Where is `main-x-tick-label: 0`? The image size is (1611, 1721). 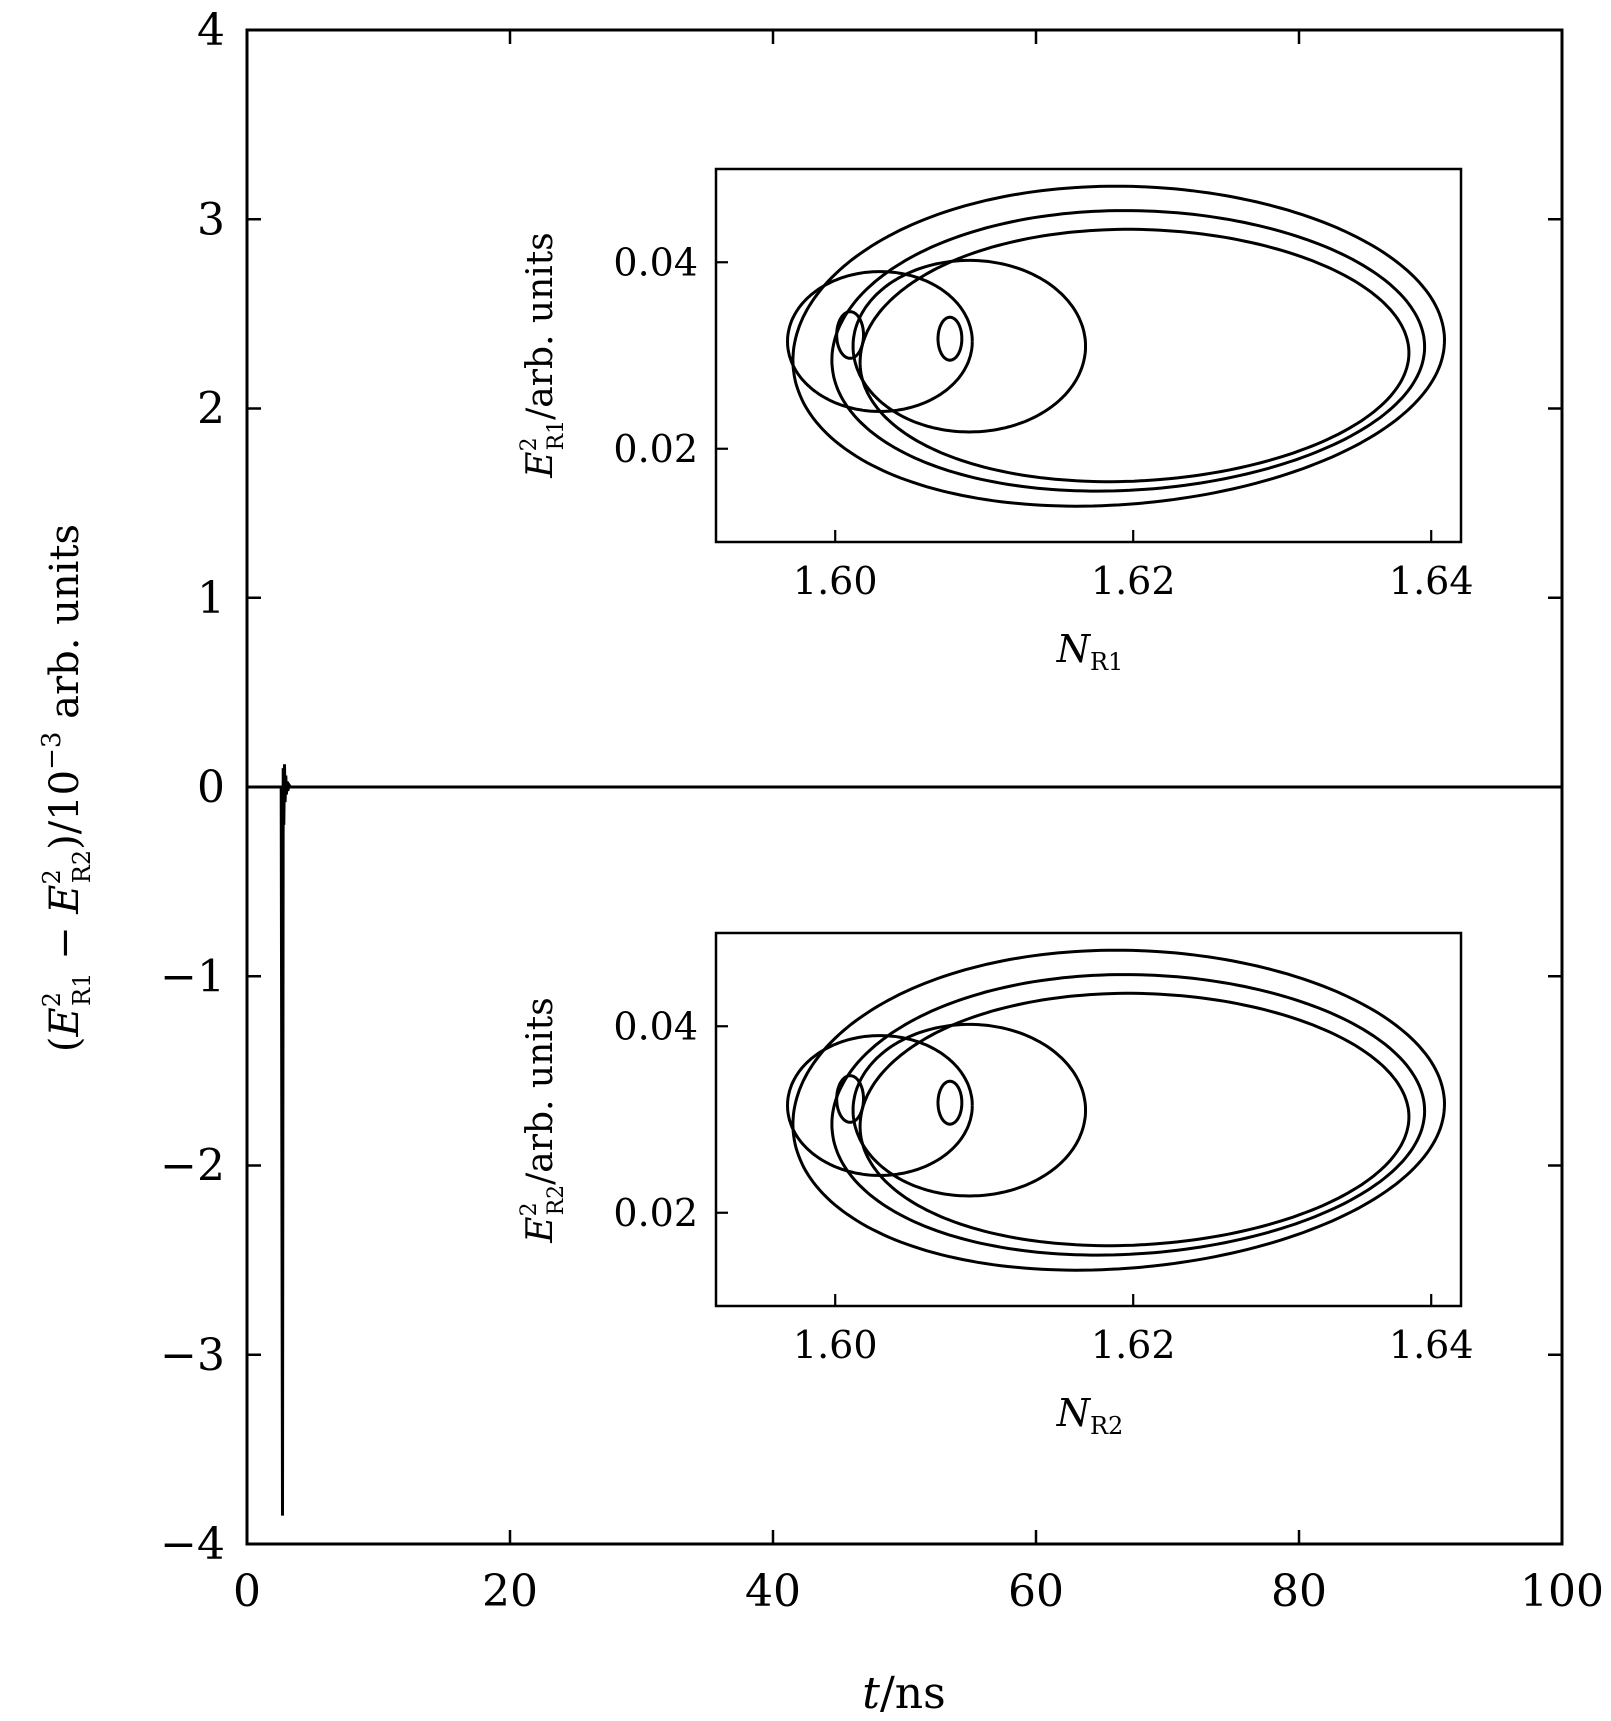
main-x-tick-label: 0 is located at coordinates (247, 1591).